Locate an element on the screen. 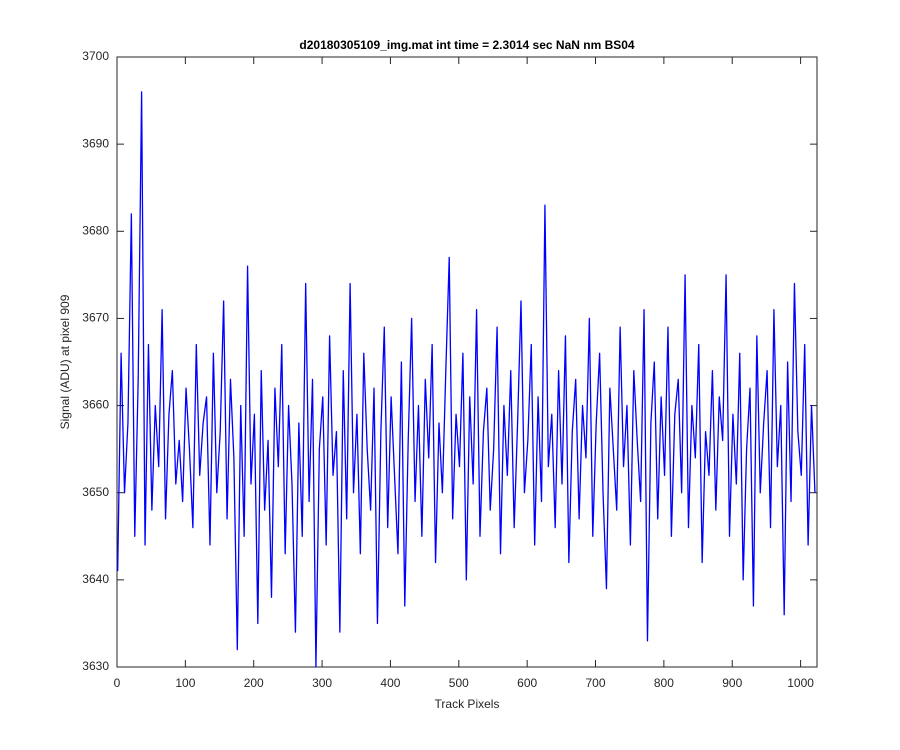  x-tick-label: 100 is located at coordinates (185, 683).